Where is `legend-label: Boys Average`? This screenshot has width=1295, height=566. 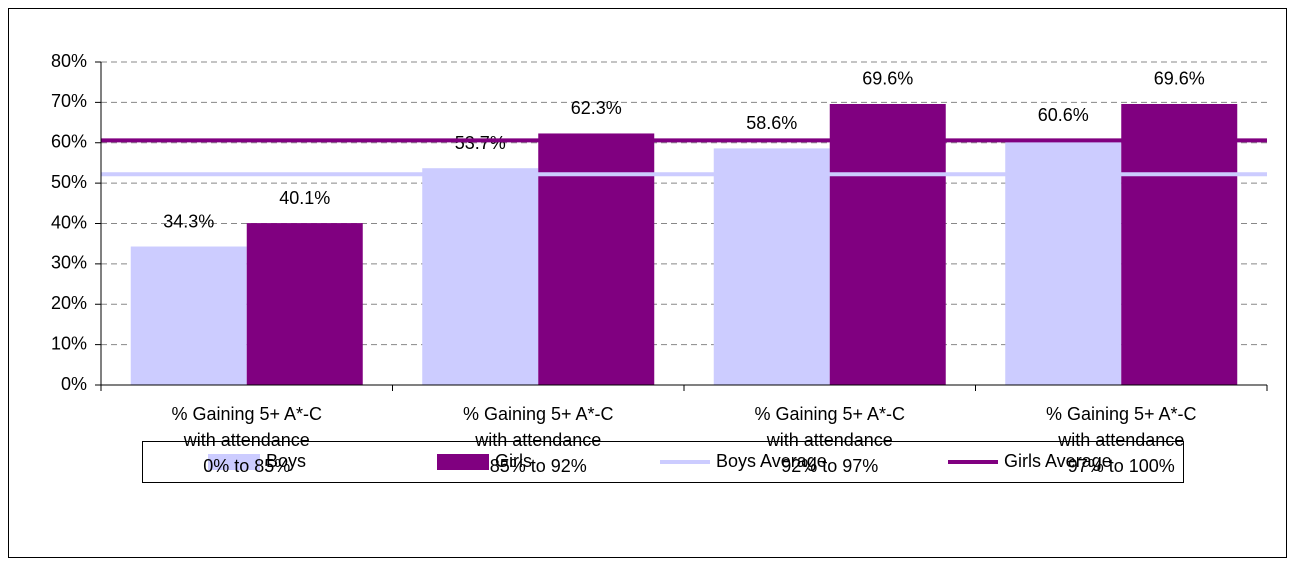 legend-label: Boys Average is located at coordinates (771, 461).